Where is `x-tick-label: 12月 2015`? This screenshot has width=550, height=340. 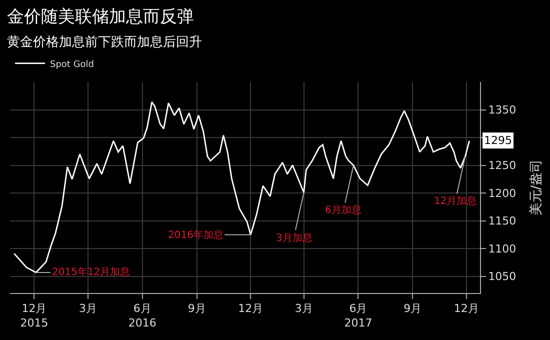 x-tick-label: 12月 2015 is located at coordinates (34, 316).